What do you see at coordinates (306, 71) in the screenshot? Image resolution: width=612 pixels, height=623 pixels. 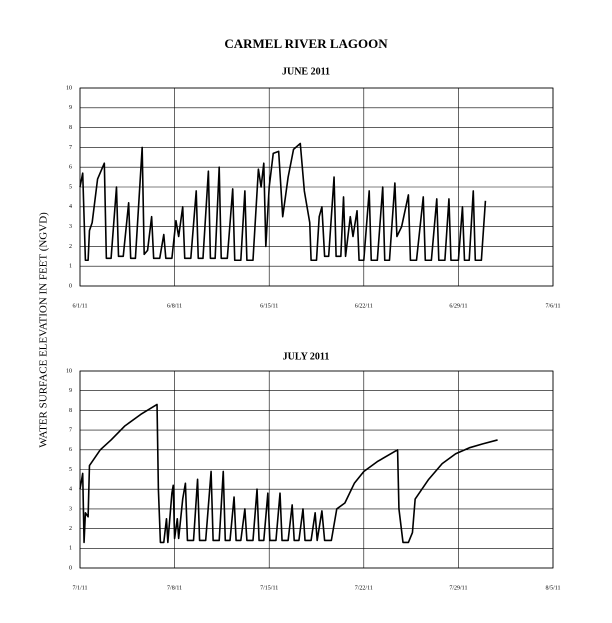 I see `chart-title: JUNE 2011` at bounding box center [306, 71].